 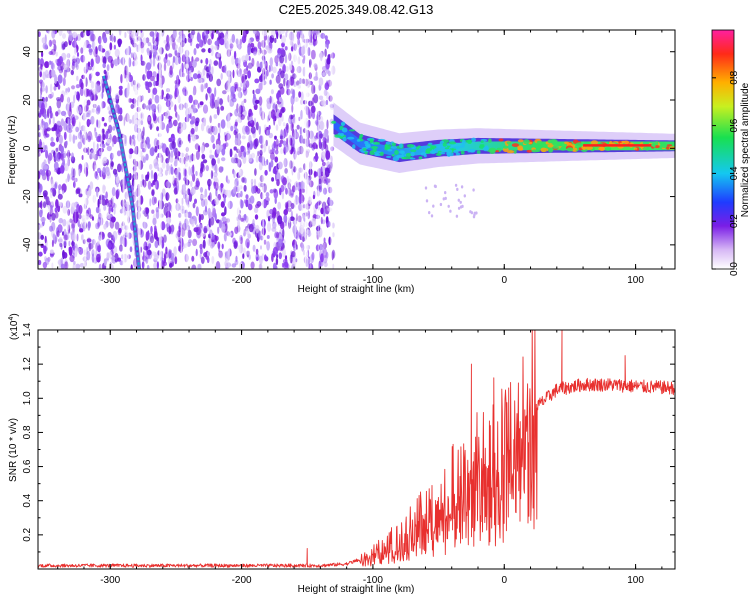 I want to click on x-tick-label: 0, so click(x=504, y=280).